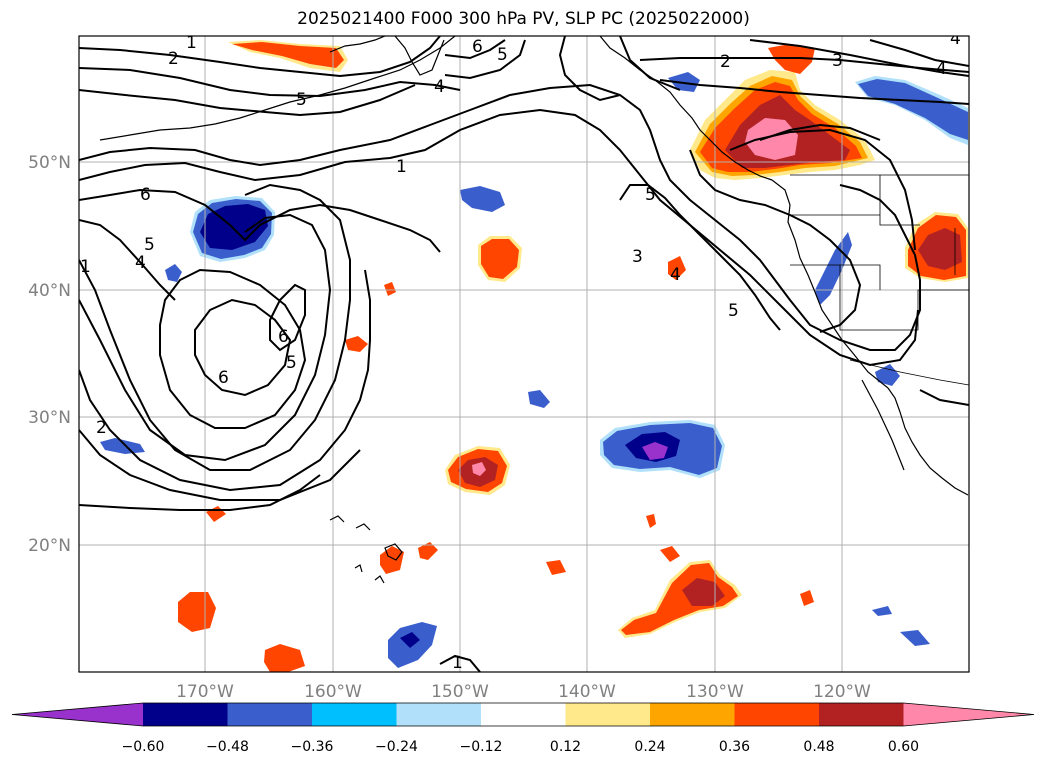 This screenshot has height=765, width=1047. Describe the element at coordinates (879, 280) in the screenshot. I see `political-borders` at that location.